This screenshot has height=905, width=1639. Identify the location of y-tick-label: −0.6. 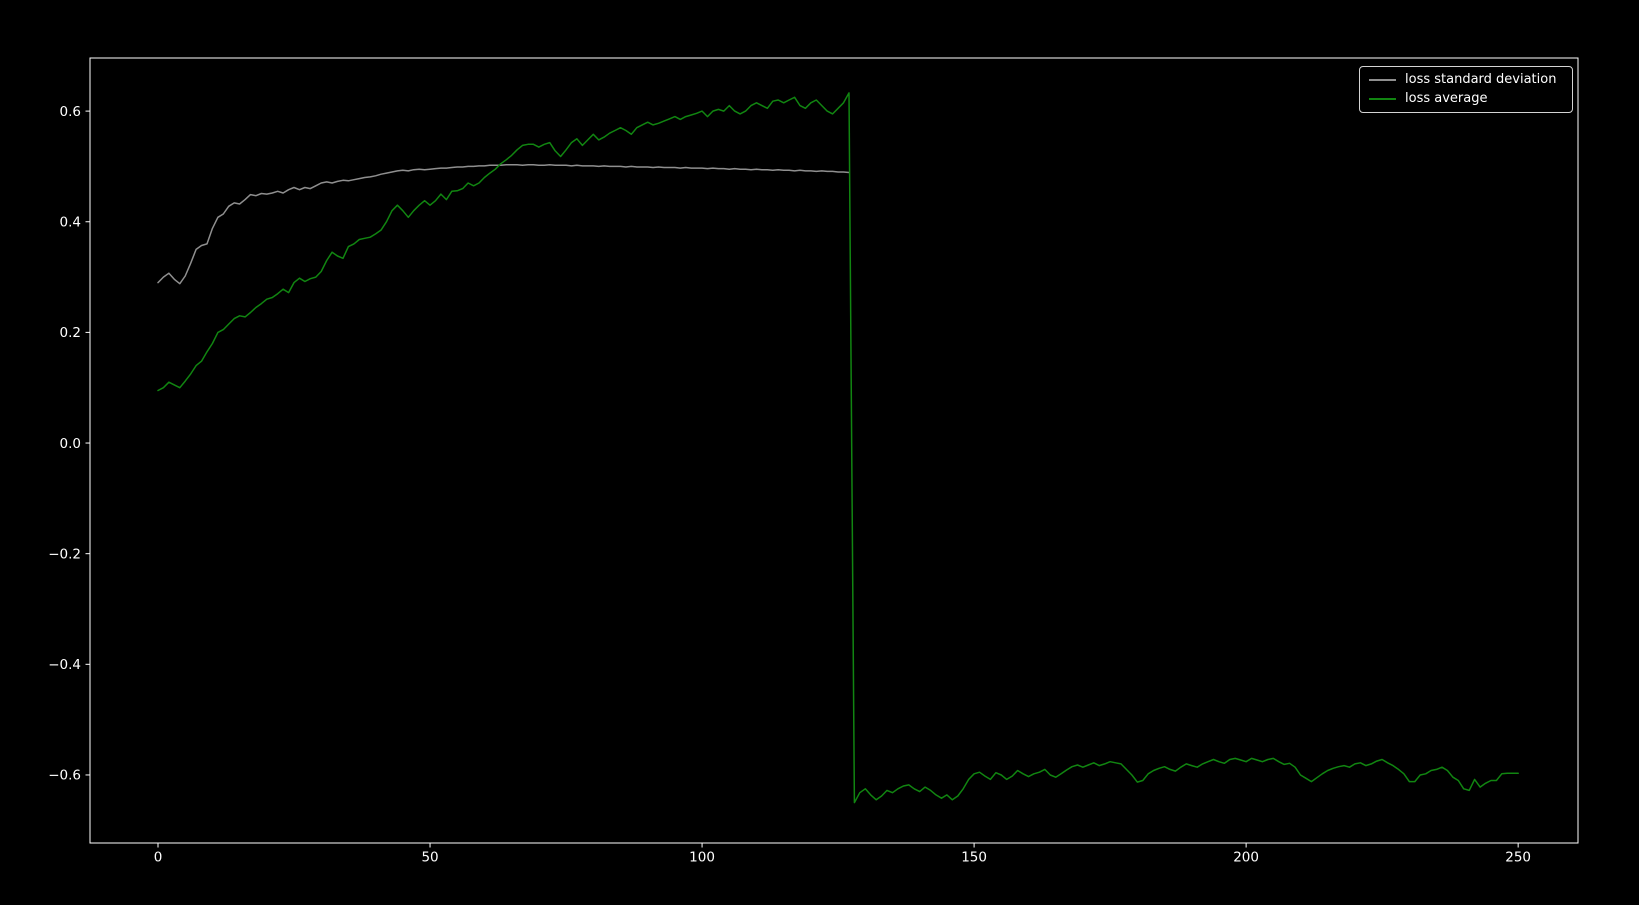
(64, 776).